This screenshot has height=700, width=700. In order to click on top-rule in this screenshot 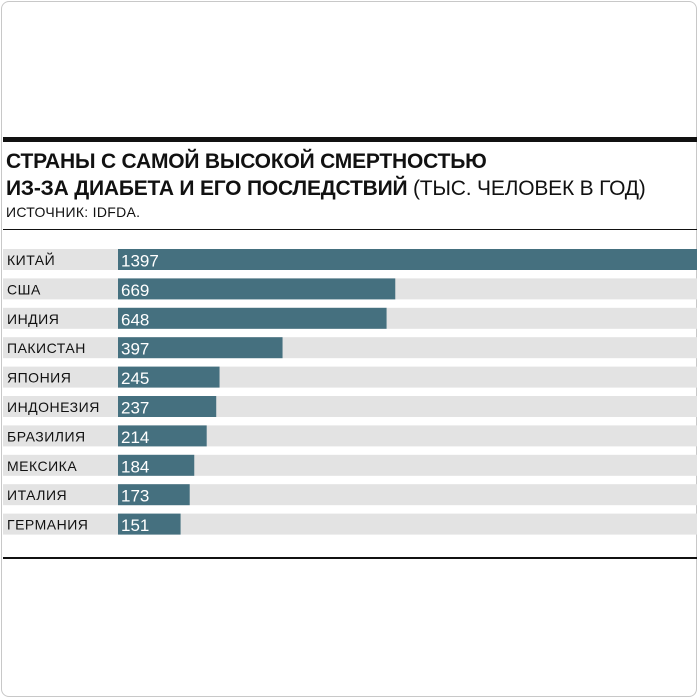, I will do `click(350, 139)`.